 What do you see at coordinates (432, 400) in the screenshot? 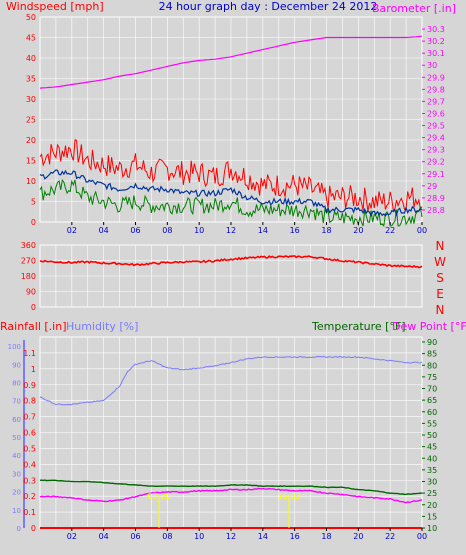
I see `temperature-tick-label: 65` at bounding box center [432, 400].